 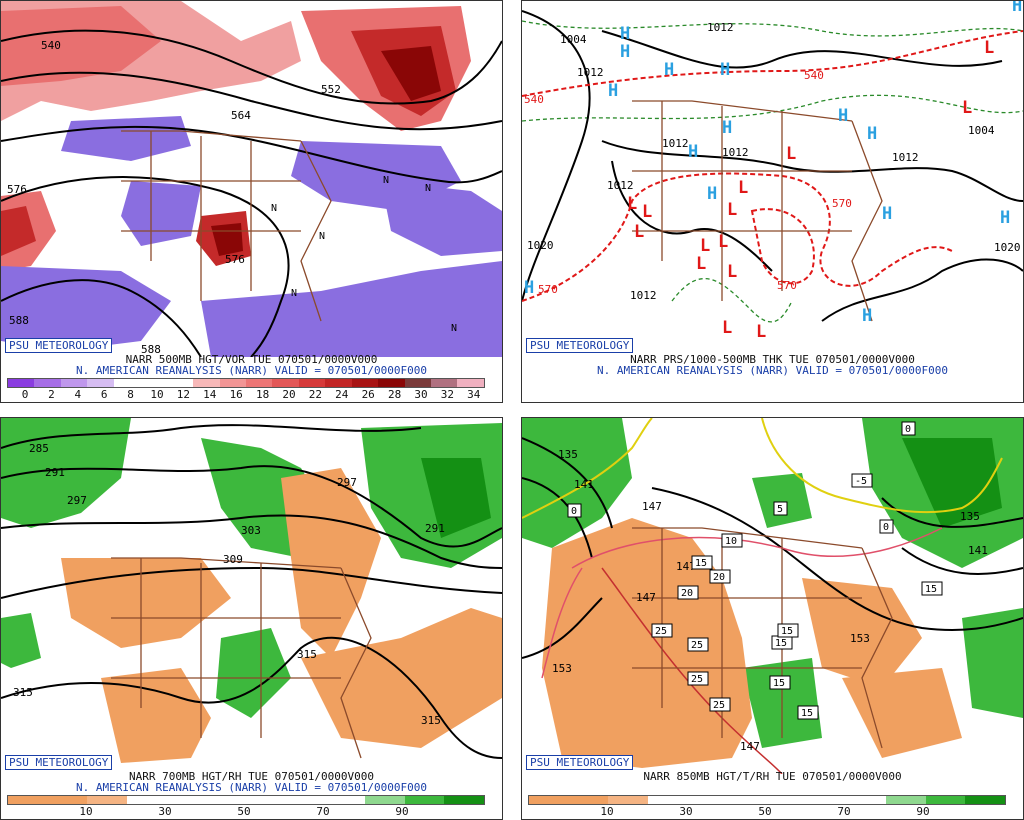 What do you see at coordinates (39, 448) in the screenshot?
I see `contour-label: 285` at bounding box center [39, 448].